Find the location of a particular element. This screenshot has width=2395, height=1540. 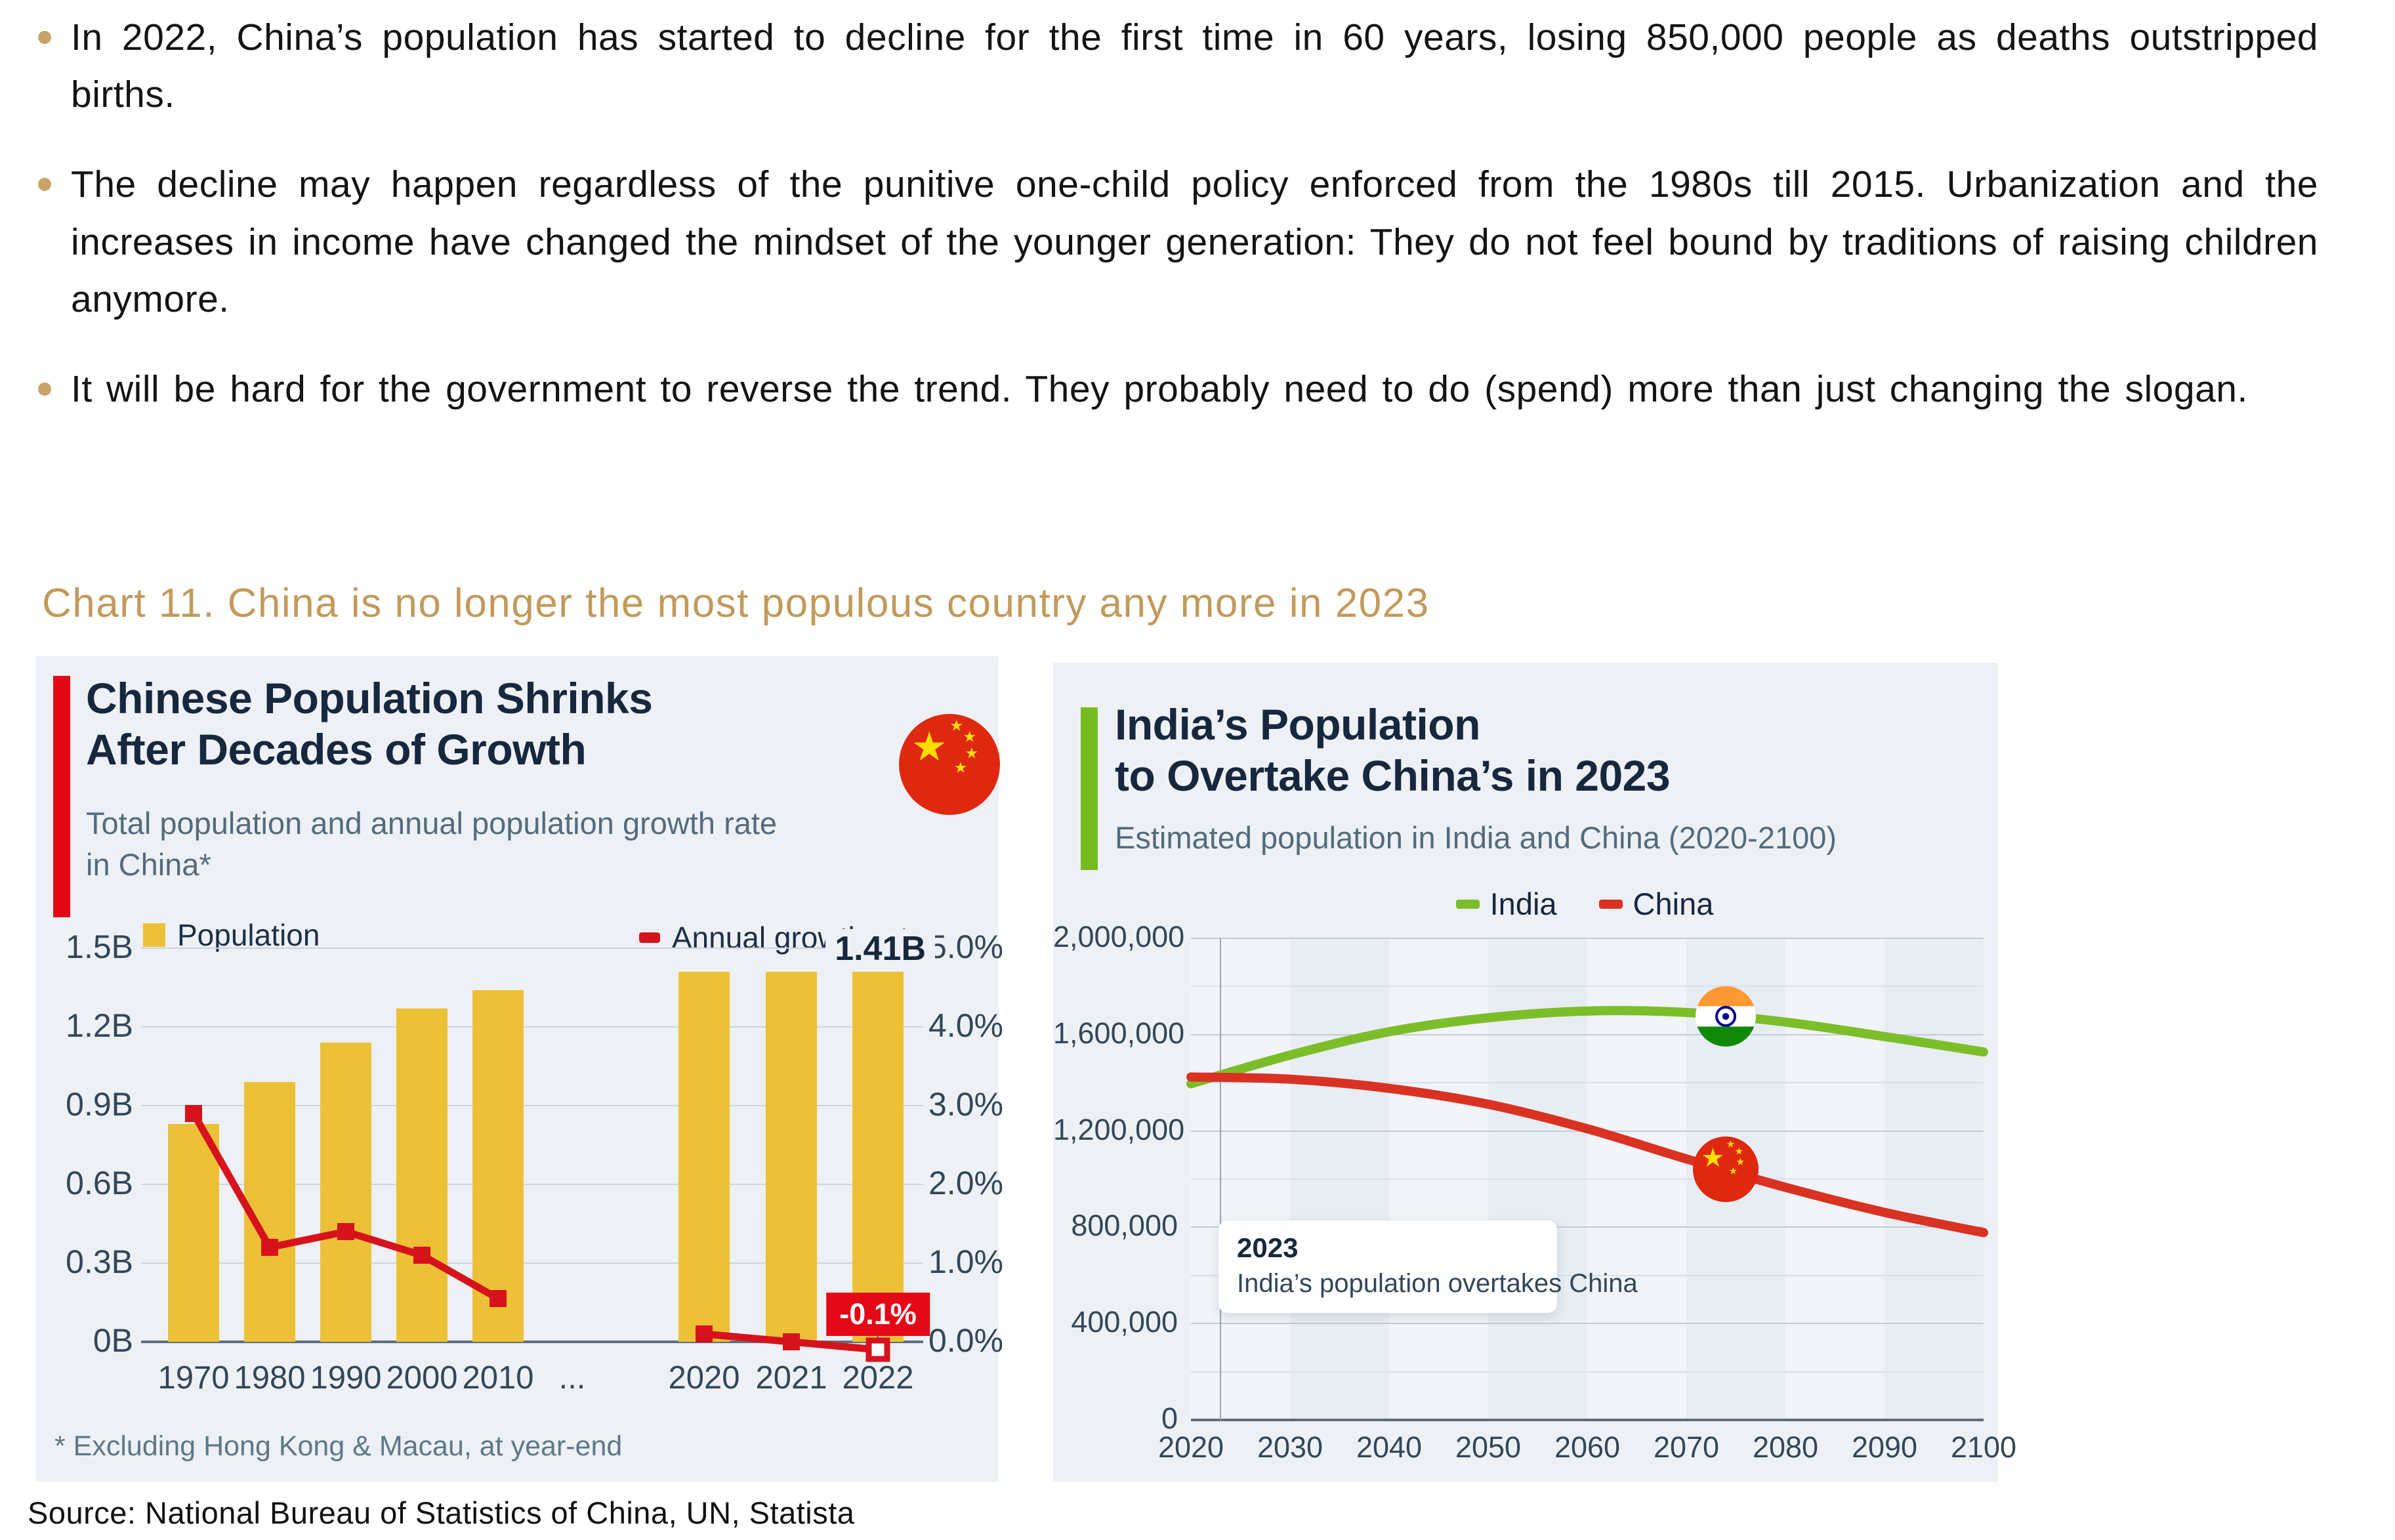

y-axis-tick-left: 0.6B is located at coordinates (99, 1183).